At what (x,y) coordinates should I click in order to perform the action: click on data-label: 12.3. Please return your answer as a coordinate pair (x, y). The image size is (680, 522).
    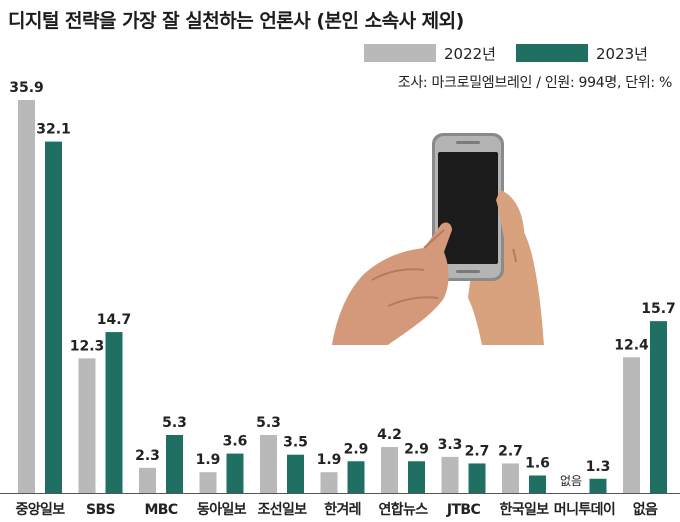
    Looking at the image, I should click on (87, 346).